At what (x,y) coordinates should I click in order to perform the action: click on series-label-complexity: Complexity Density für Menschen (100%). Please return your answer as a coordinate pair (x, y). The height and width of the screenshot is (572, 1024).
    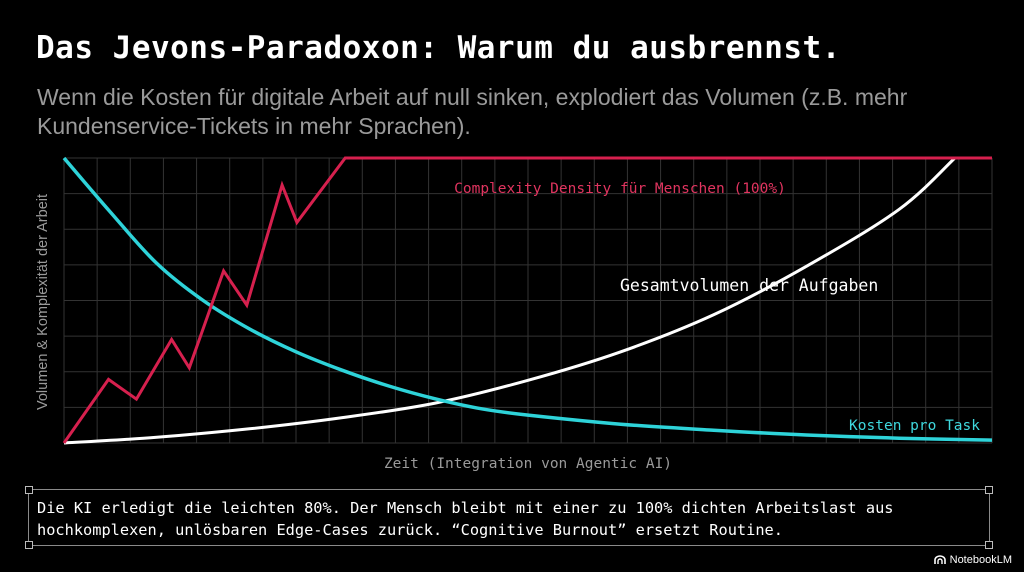
    Looking at the image, I should click on (620, 189).